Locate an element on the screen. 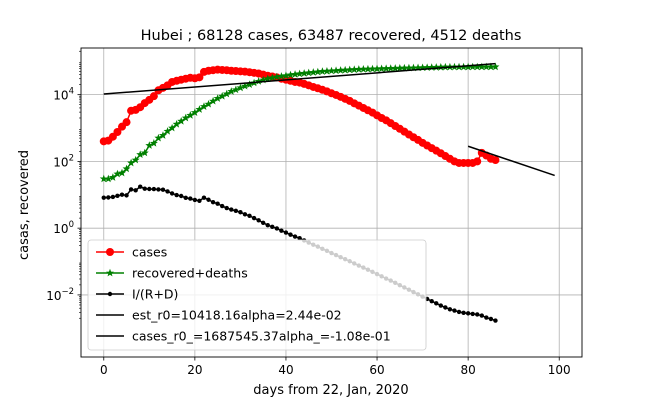  x-tick-label: 20 is located at coordinates (194, 370).